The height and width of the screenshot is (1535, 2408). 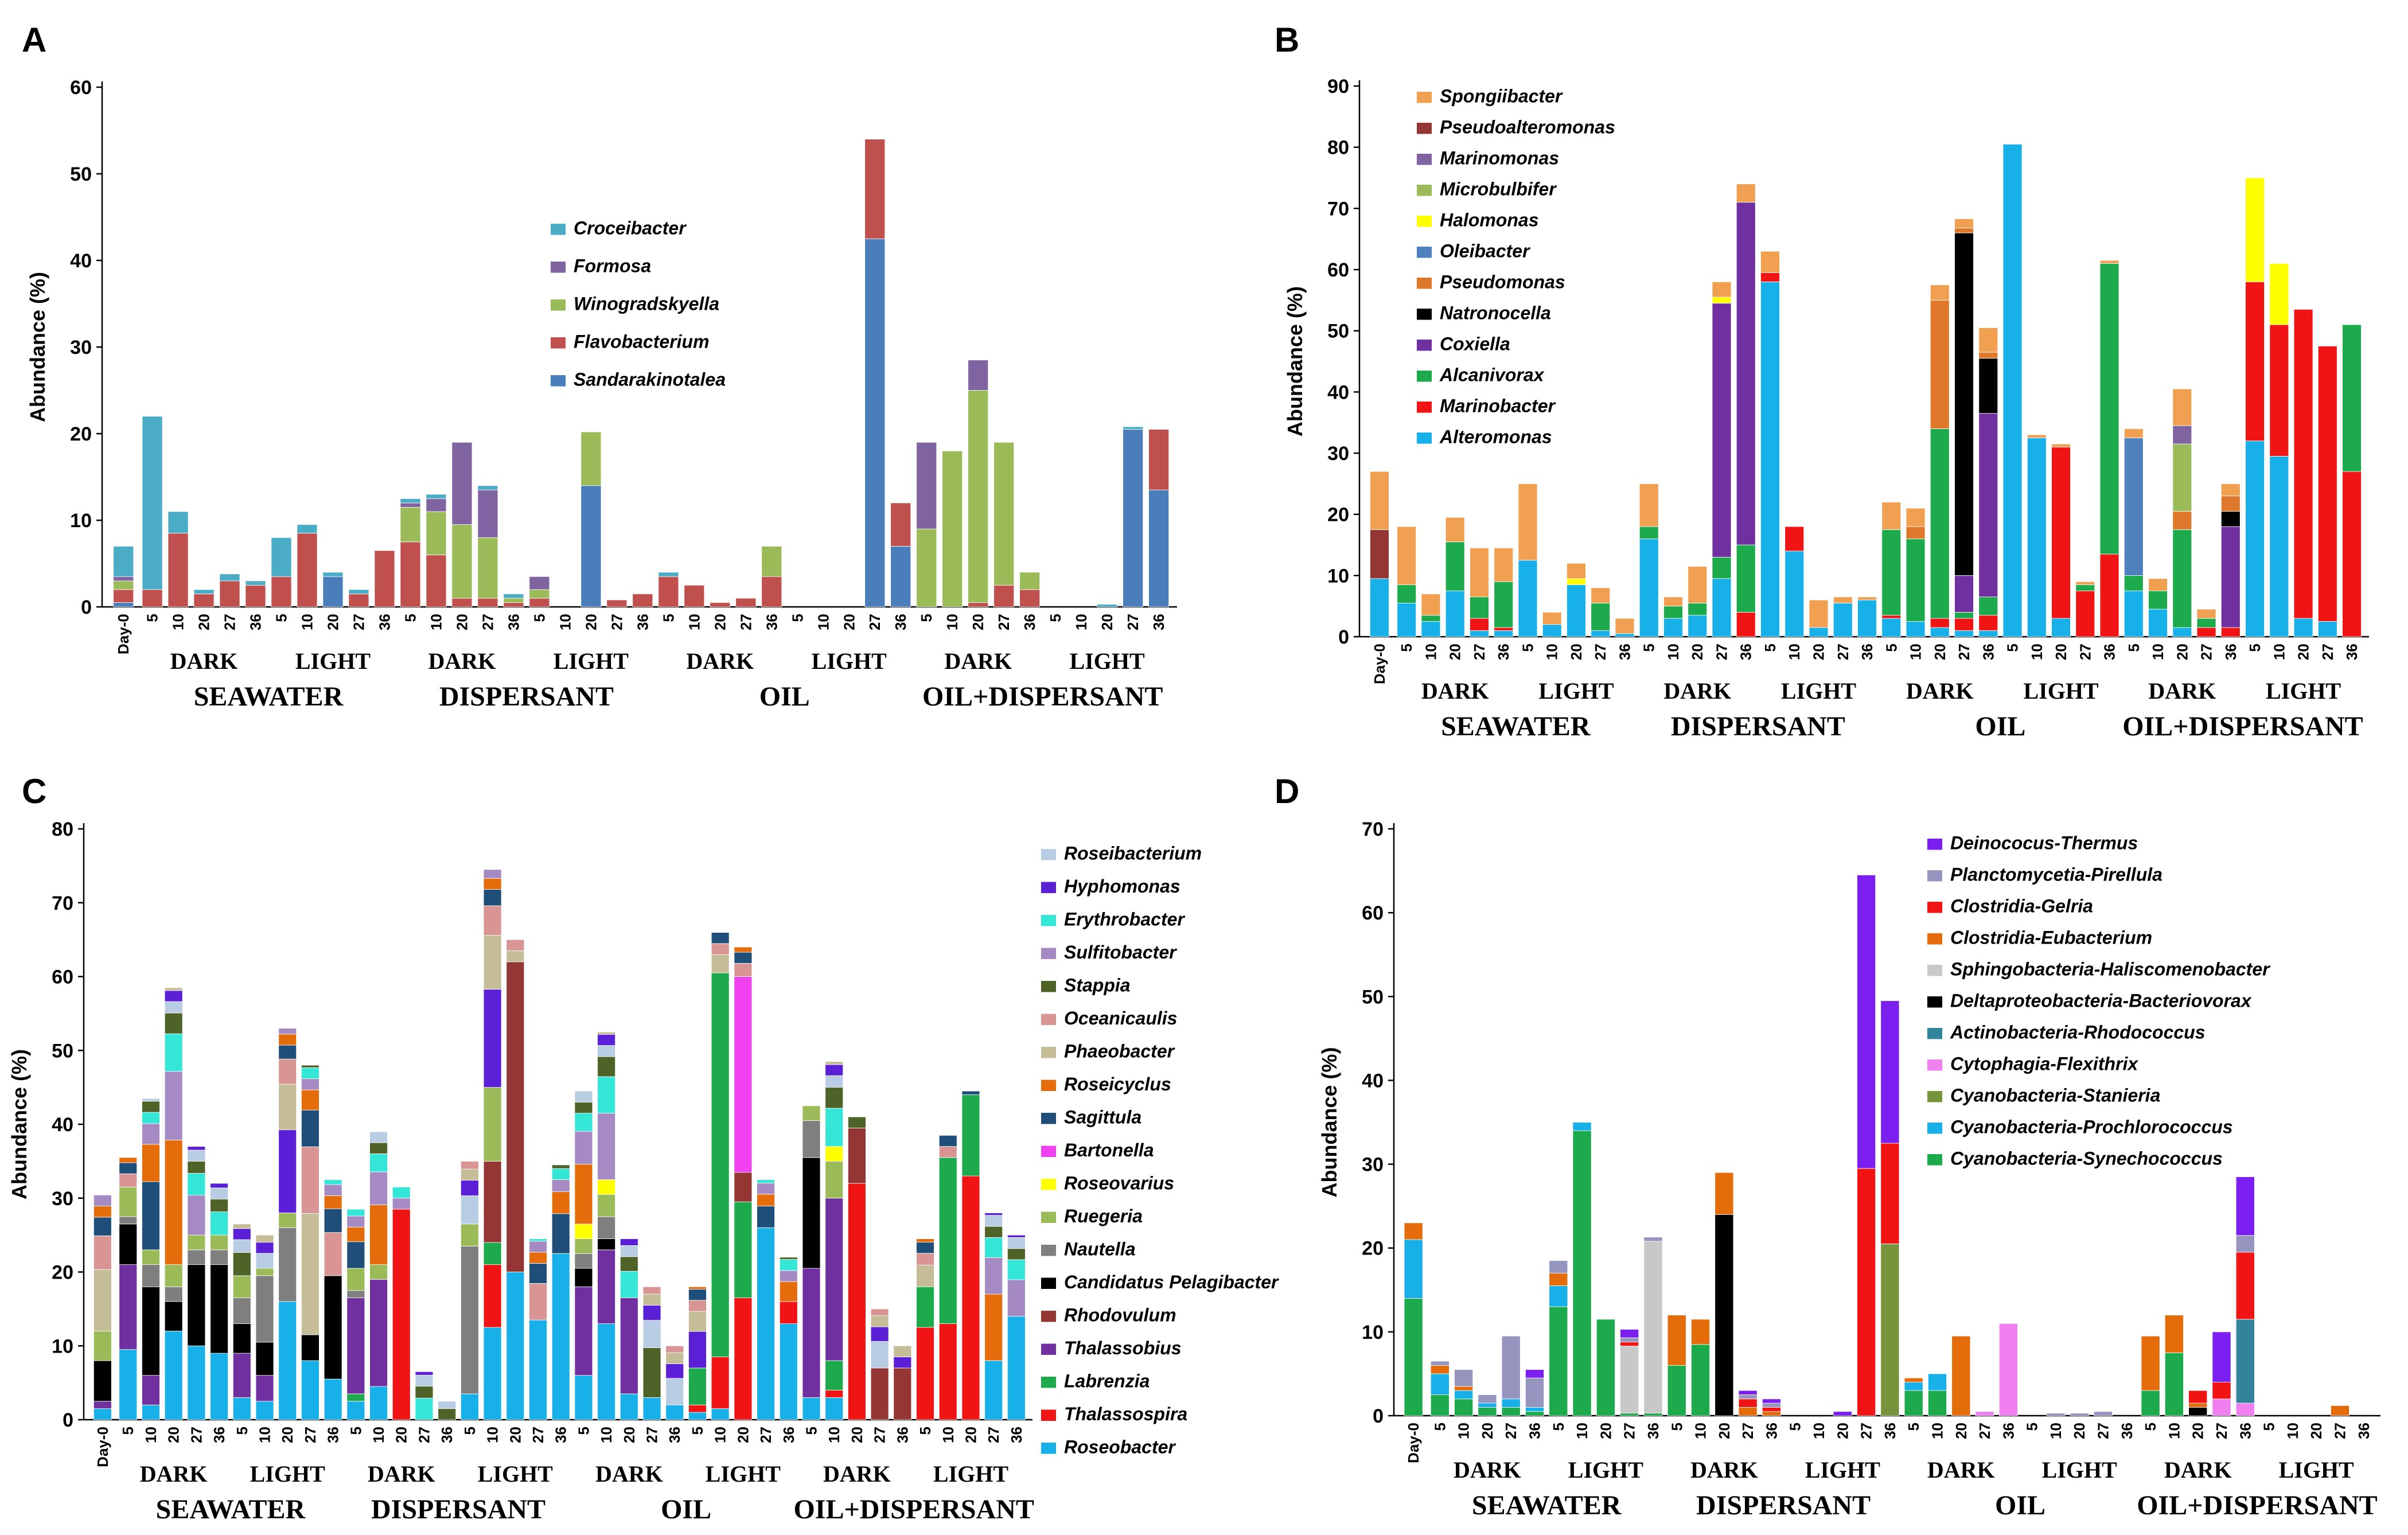 I want to click on legend-label: Winogradskyella, so click(x=646, y=304).